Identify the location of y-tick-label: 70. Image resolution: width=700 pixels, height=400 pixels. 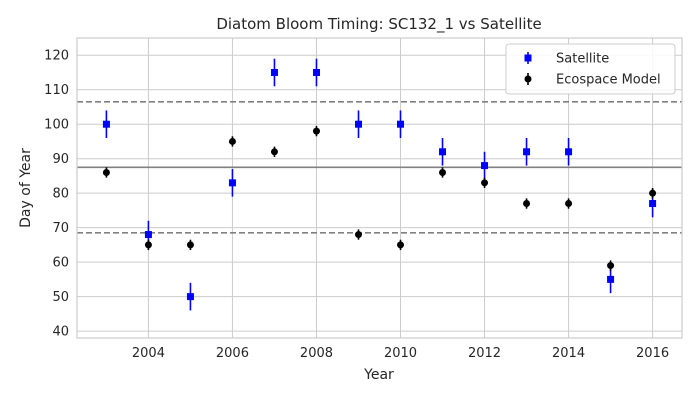
(60, 228).